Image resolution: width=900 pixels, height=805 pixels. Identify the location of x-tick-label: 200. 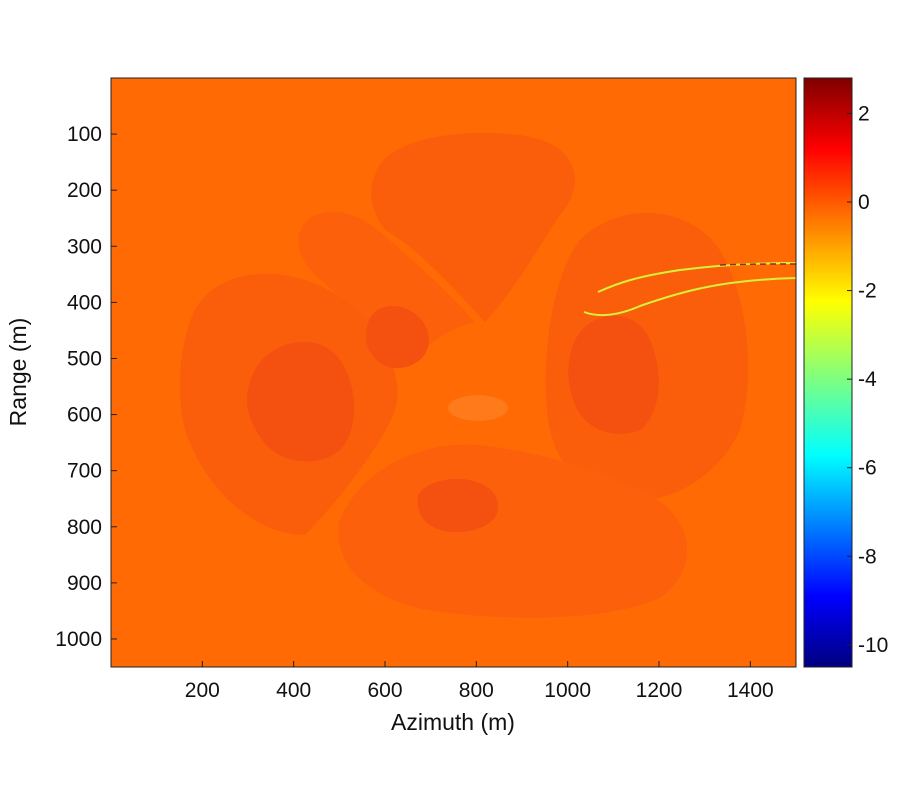
(202, 690).